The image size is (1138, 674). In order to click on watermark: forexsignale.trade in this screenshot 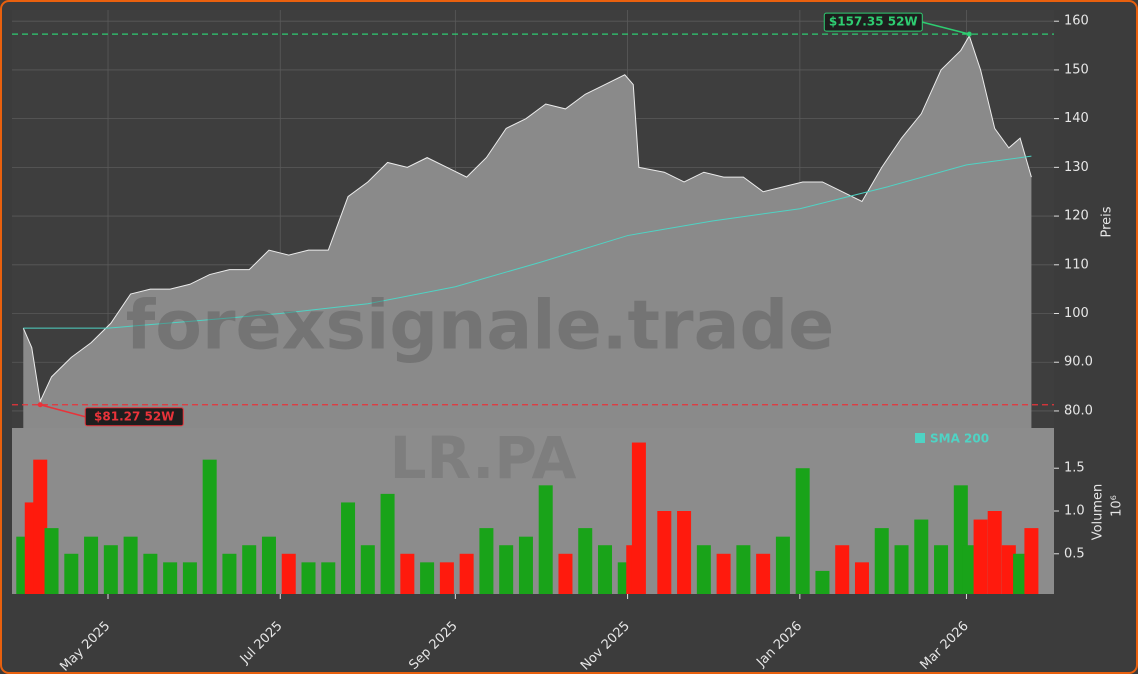, I will do `click(480, 326)`.